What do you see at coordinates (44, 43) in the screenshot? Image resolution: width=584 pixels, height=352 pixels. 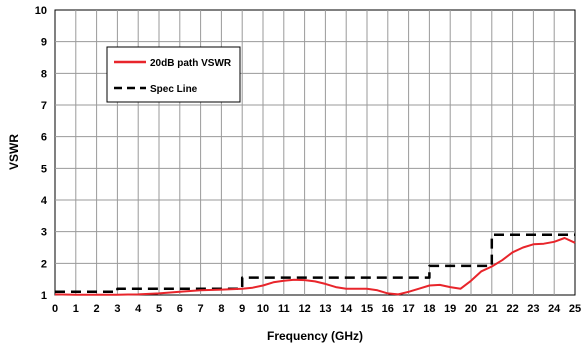 I see `y-tick-label: 9` at bounding box center [44, 43].